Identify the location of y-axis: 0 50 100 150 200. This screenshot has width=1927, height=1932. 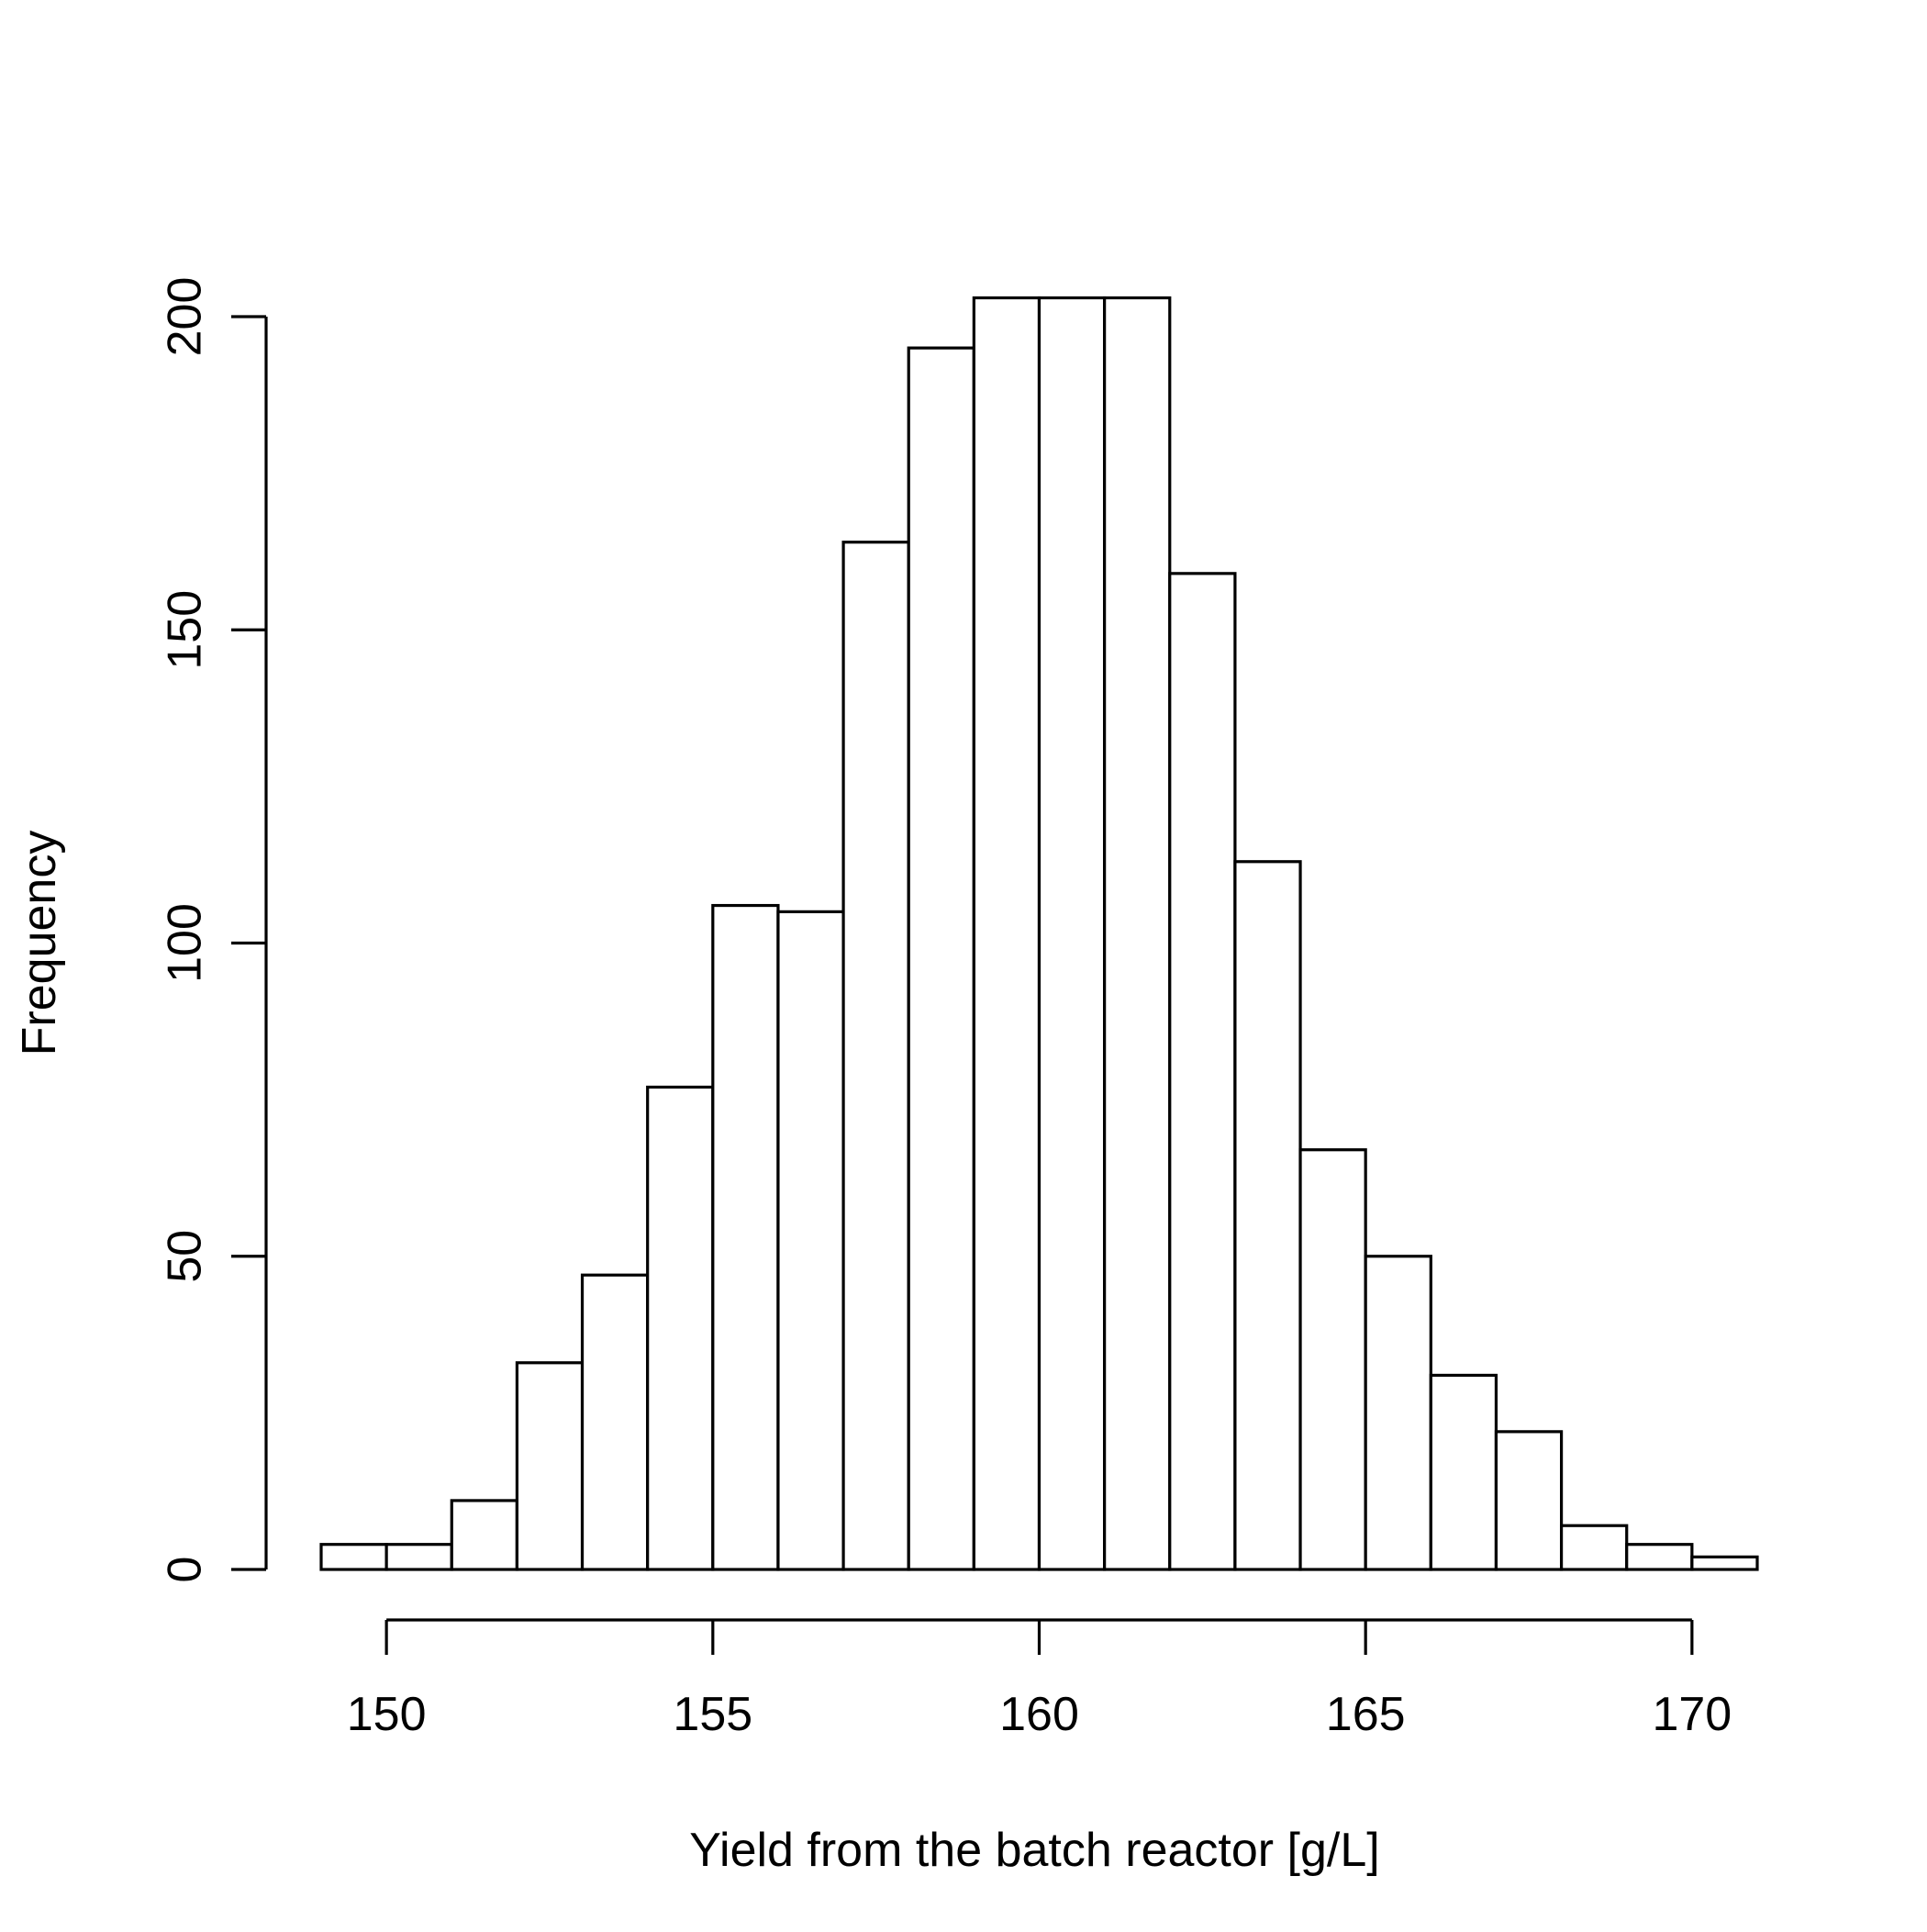
(213, 930).